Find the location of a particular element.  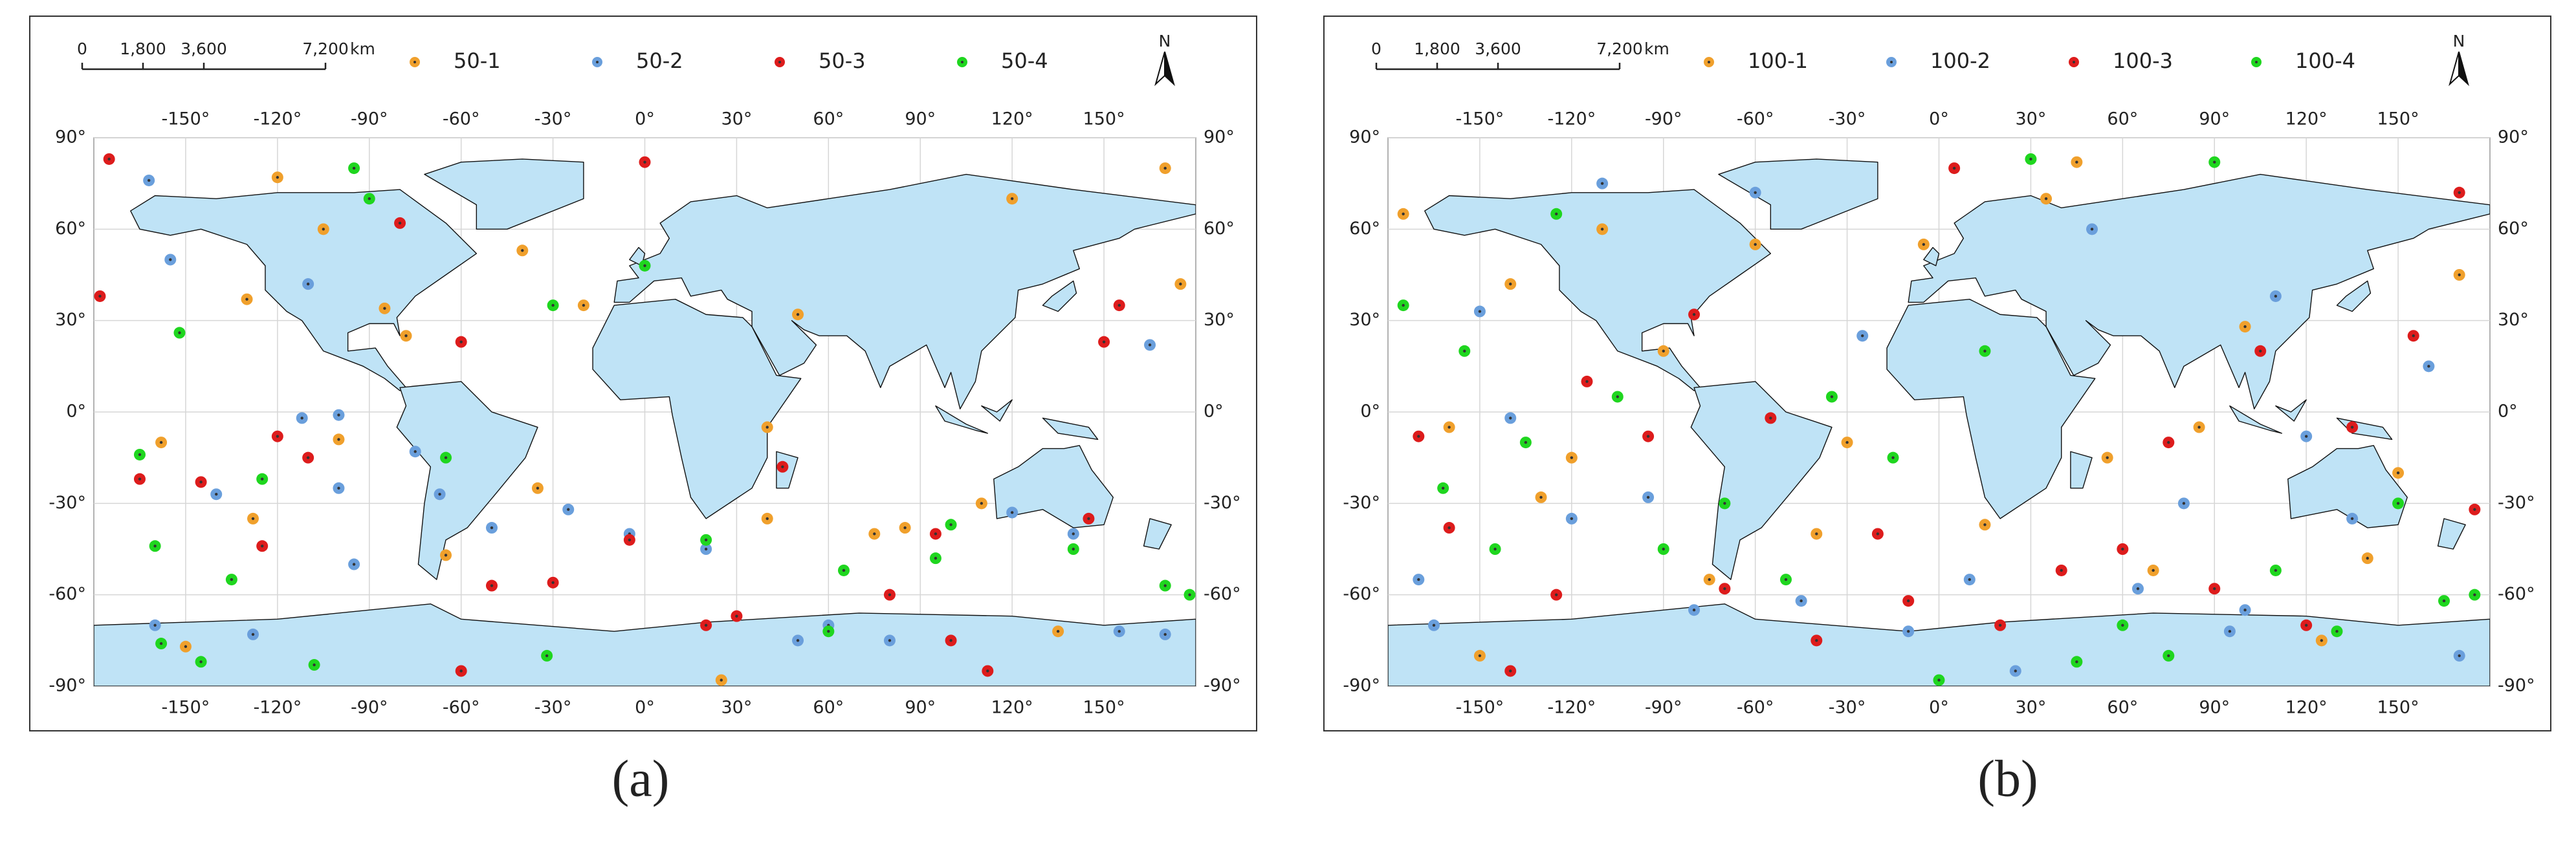

scale-unit: km is located at coordinates (1657, 48).